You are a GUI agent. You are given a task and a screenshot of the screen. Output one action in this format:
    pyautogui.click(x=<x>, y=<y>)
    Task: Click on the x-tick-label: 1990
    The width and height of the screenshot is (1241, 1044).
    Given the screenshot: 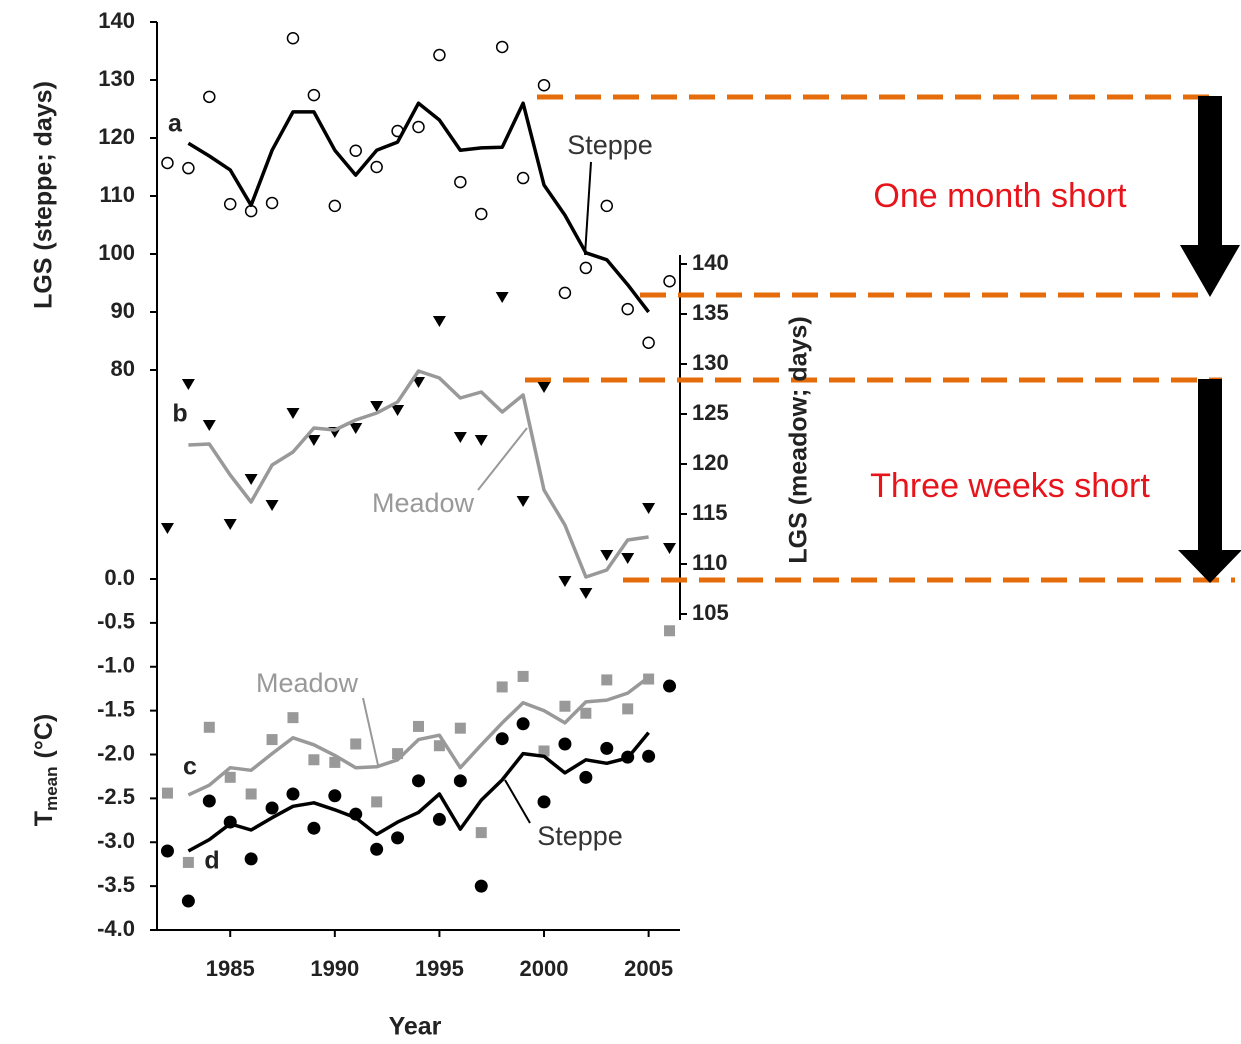 What is the action you would take?
    pyautogui.click(x=334, y=968)
    